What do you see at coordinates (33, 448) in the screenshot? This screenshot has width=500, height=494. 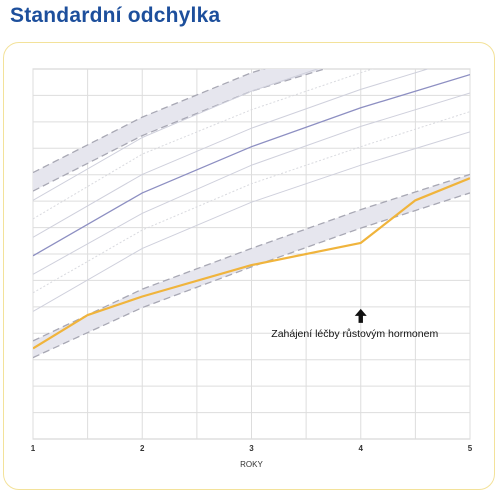 I see `x-tick-label: 1` at bounding box center [33, 448].